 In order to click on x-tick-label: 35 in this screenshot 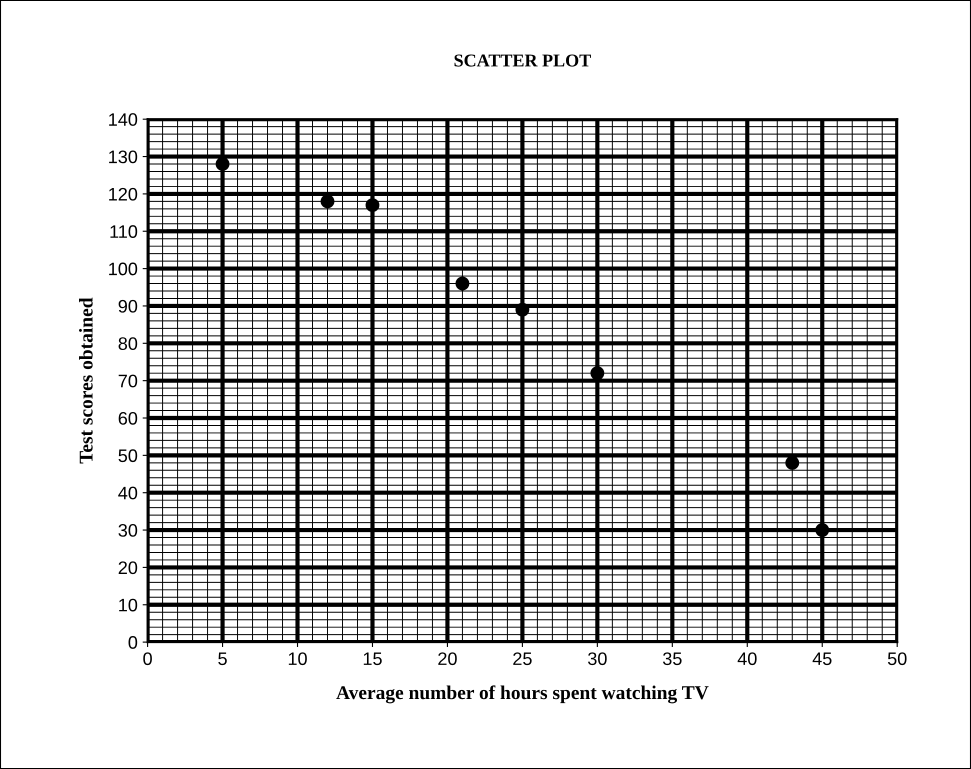, I will do `click(672, 659)`.